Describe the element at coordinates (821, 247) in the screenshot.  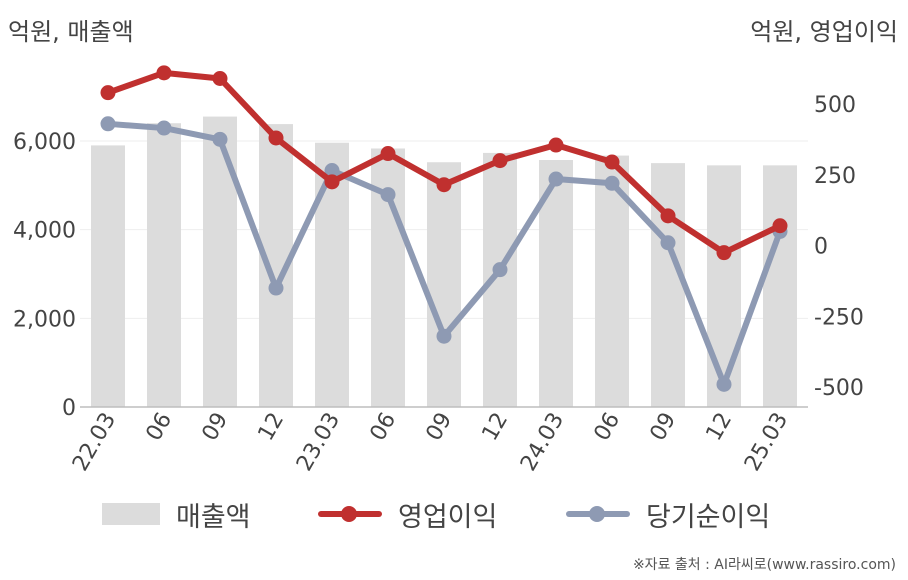
I see `right-tick-label: 0` at that location.